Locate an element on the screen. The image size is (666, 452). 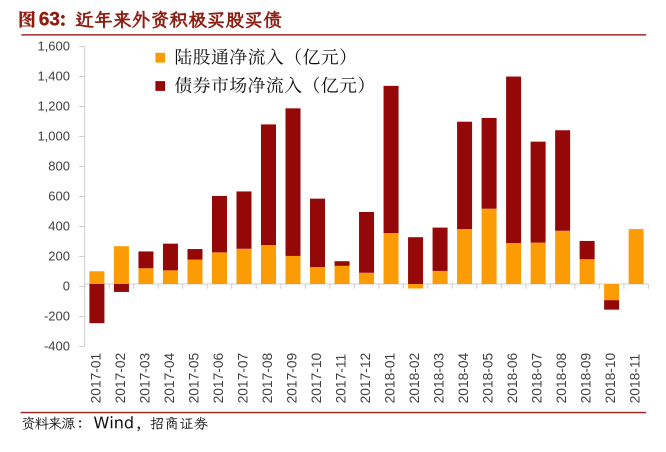
svg-text: 2017-08 is located at coordinates (267, 377).